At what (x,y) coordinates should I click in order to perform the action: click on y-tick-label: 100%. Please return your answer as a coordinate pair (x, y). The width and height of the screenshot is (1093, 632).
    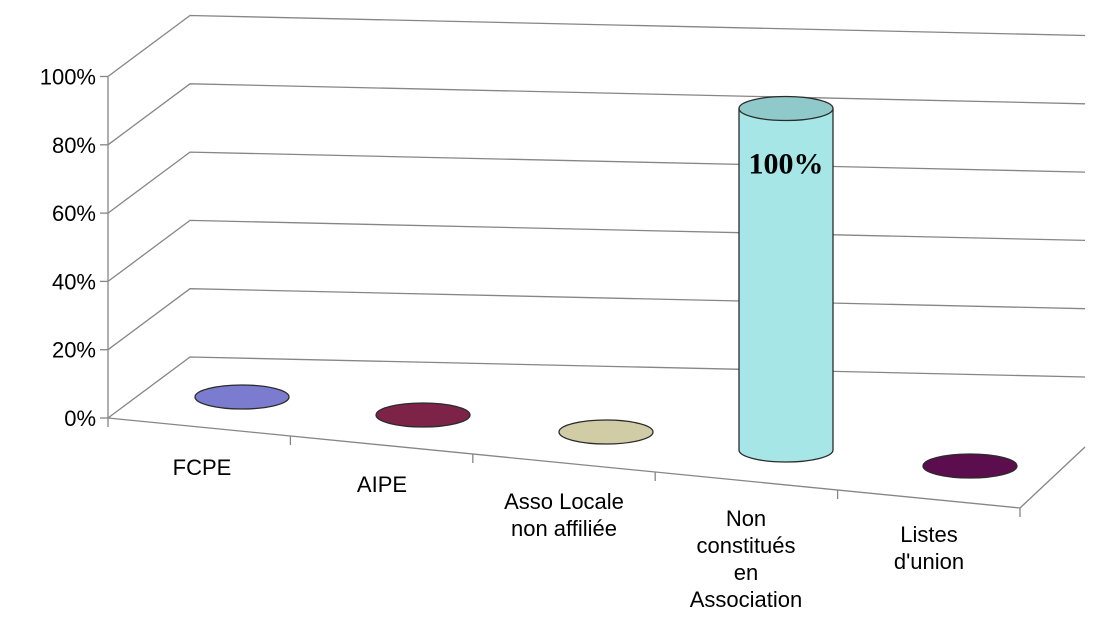
    Looking at the image, I should click on (68, 77).